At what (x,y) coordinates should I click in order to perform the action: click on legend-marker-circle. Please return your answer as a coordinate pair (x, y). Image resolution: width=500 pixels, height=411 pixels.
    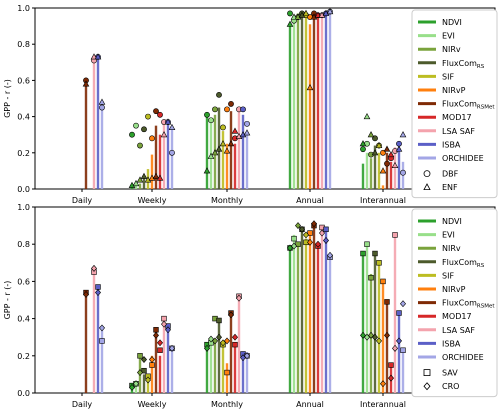
    Looking at the image, I should click on (427, 174).